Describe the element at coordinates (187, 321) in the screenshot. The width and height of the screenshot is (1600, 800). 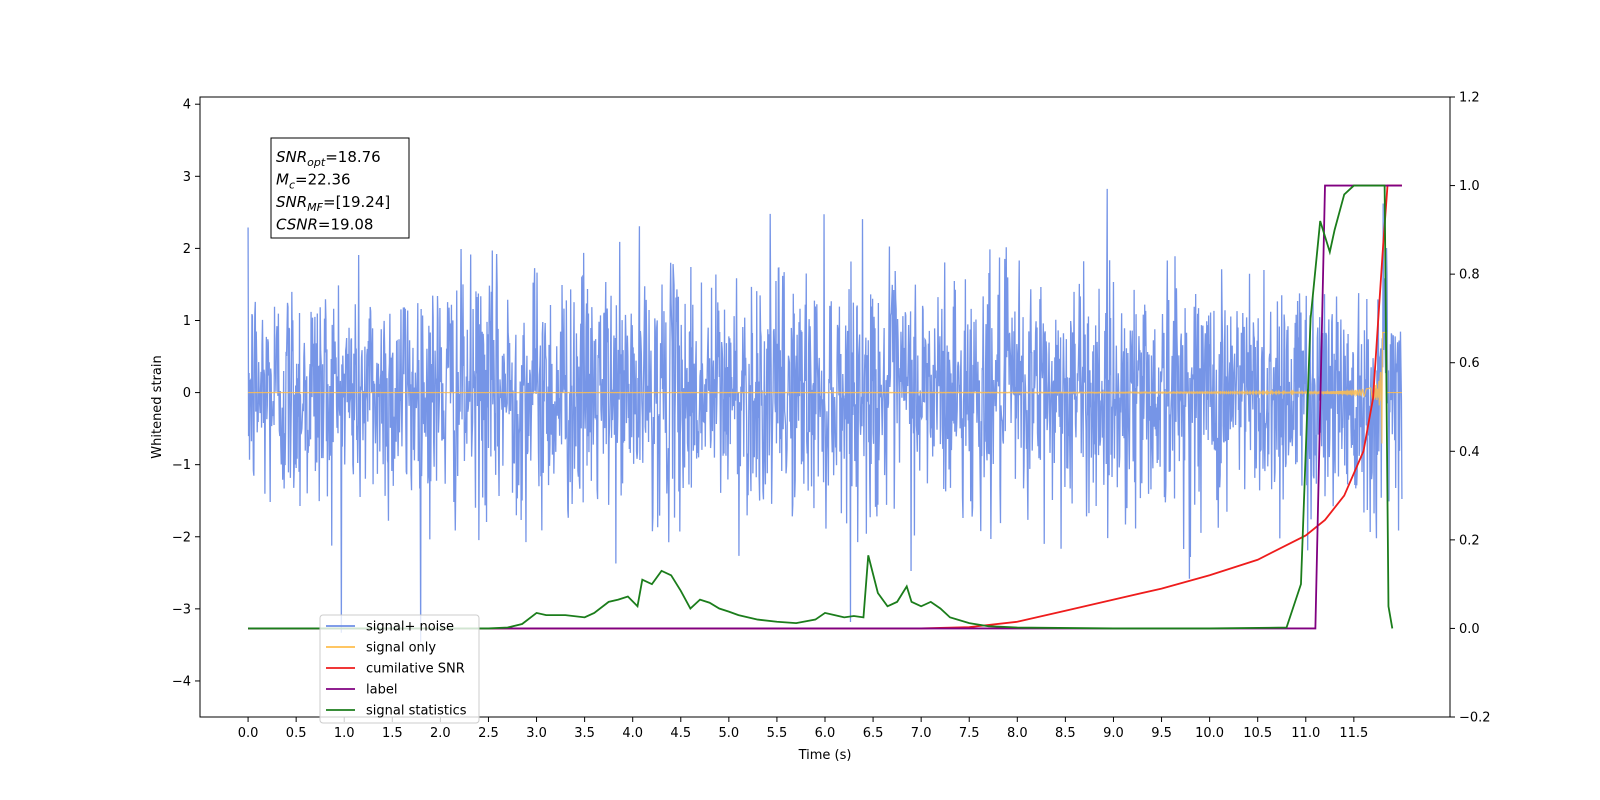
I see `y-tick-label: 1` at that location.